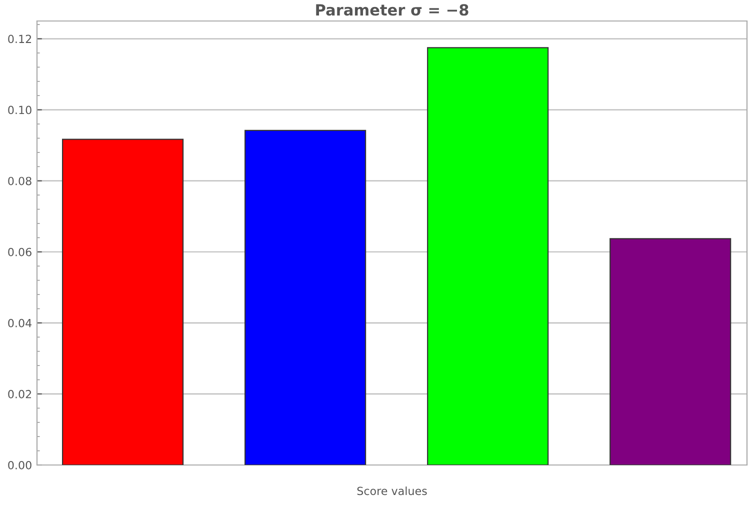 The width and height of the screenshot is (749, 507). Describe the element at coordinates (392, 491) in the screenshot. I see `x-axis-title: Score values` at that location.